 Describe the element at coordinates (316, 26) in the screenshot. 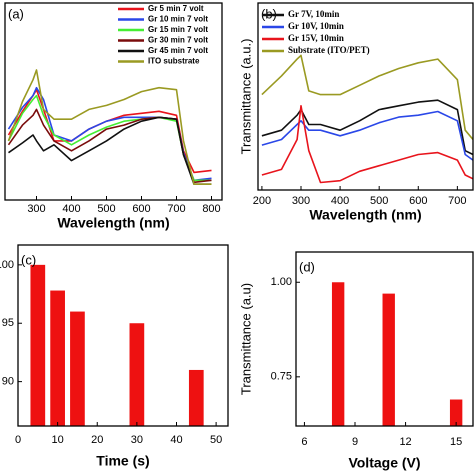

I see `legend-label: Gr 10V, 10min` at that location.